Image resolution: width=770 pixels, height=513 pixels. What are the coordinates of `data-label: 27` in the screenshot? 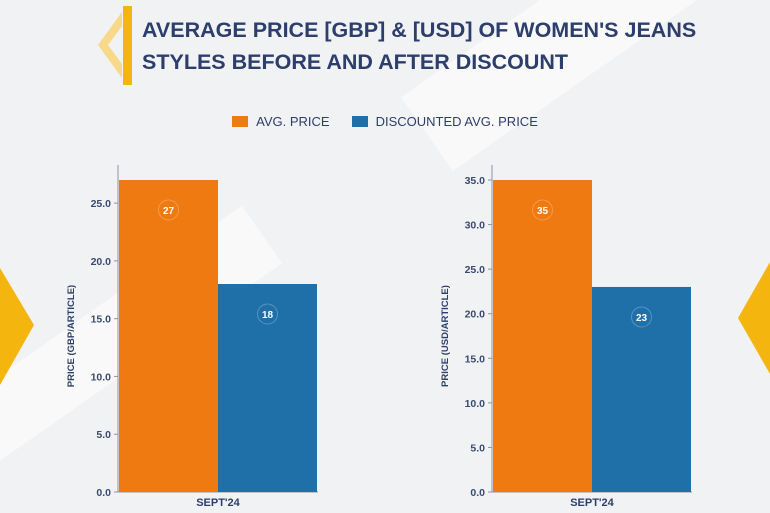 It's located at (169, 211).